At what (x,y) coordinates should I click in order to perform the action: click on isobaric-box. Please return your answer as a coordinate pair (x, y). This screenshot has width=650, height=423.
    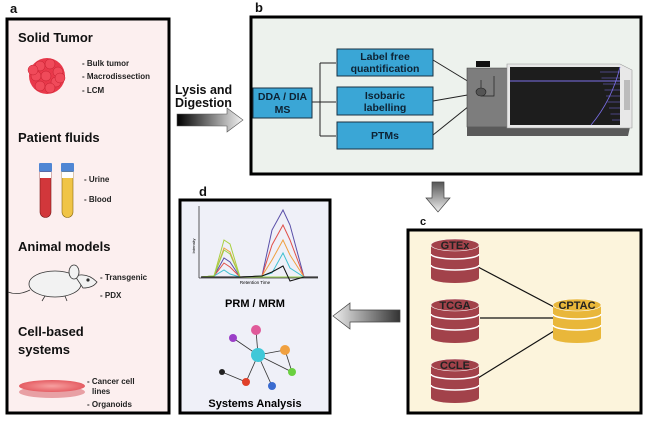
    Looking at the image, I should click on (385, 101).